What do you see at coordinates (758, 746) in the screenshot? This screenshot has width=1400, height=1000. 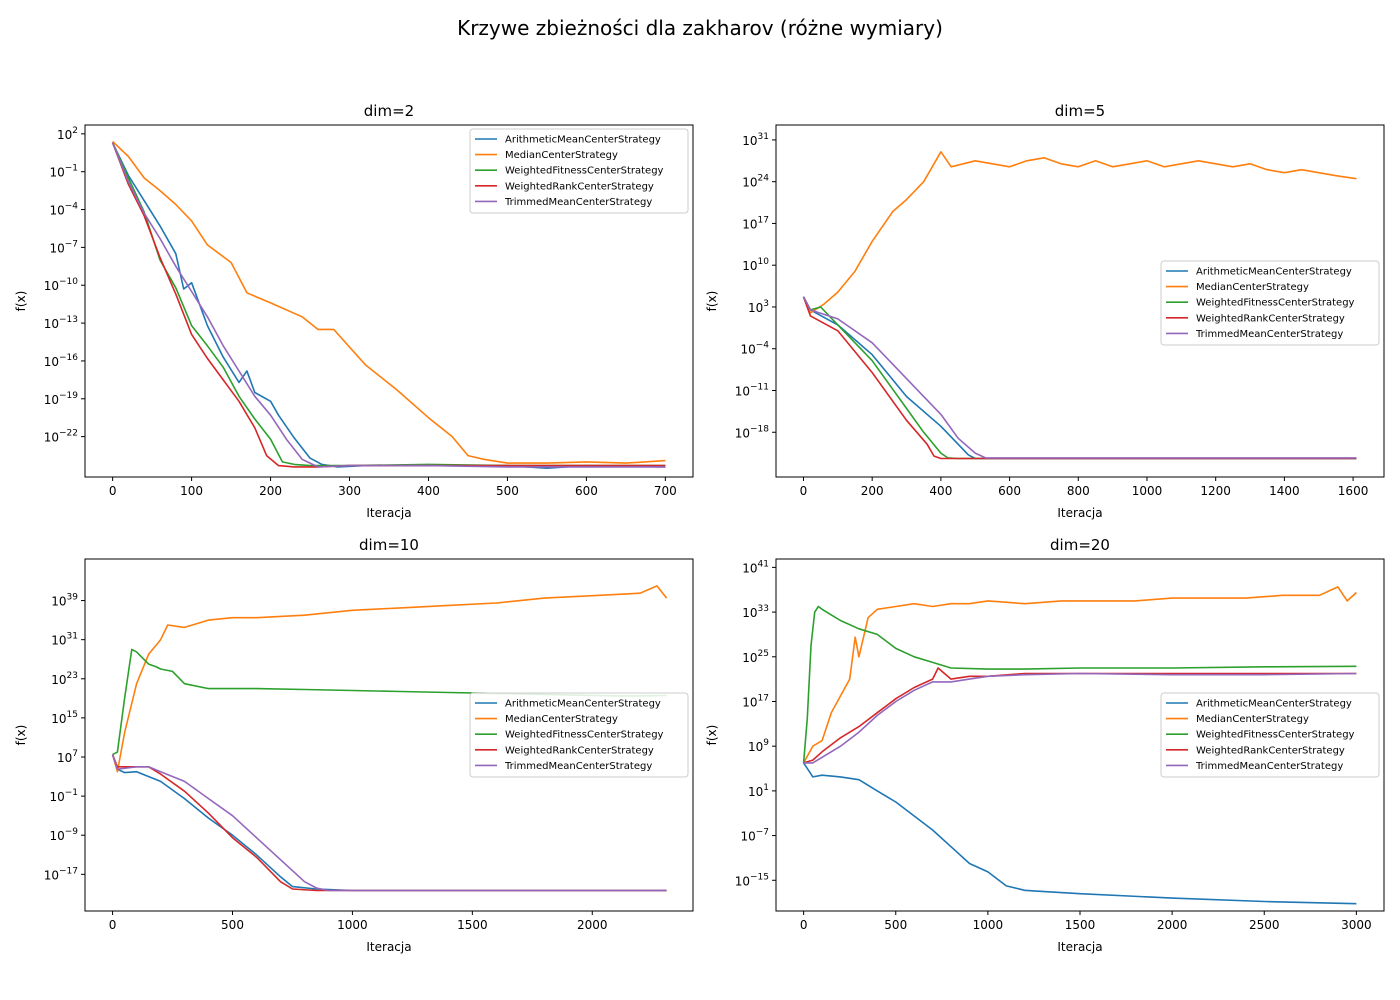 I see `y-tick-label: 10⁹` at bounding box center [758, 746].